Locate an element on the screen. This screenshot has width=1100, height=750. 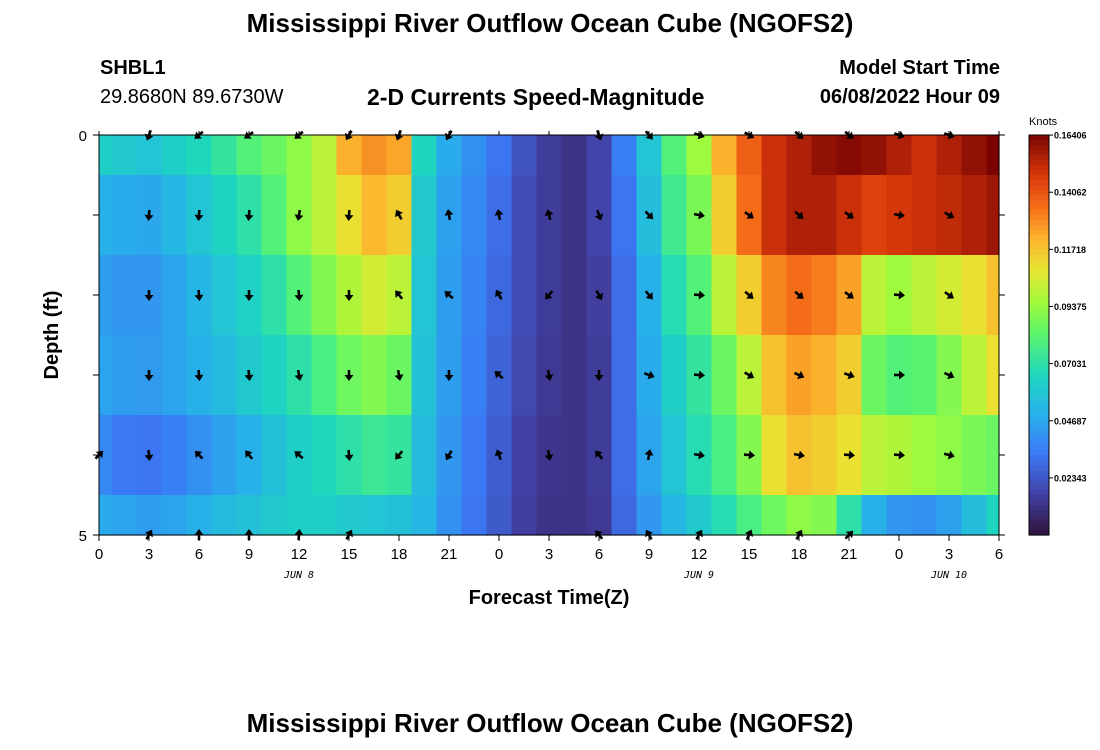
x-tick-label: 12 is located at coordinates (699, 554).